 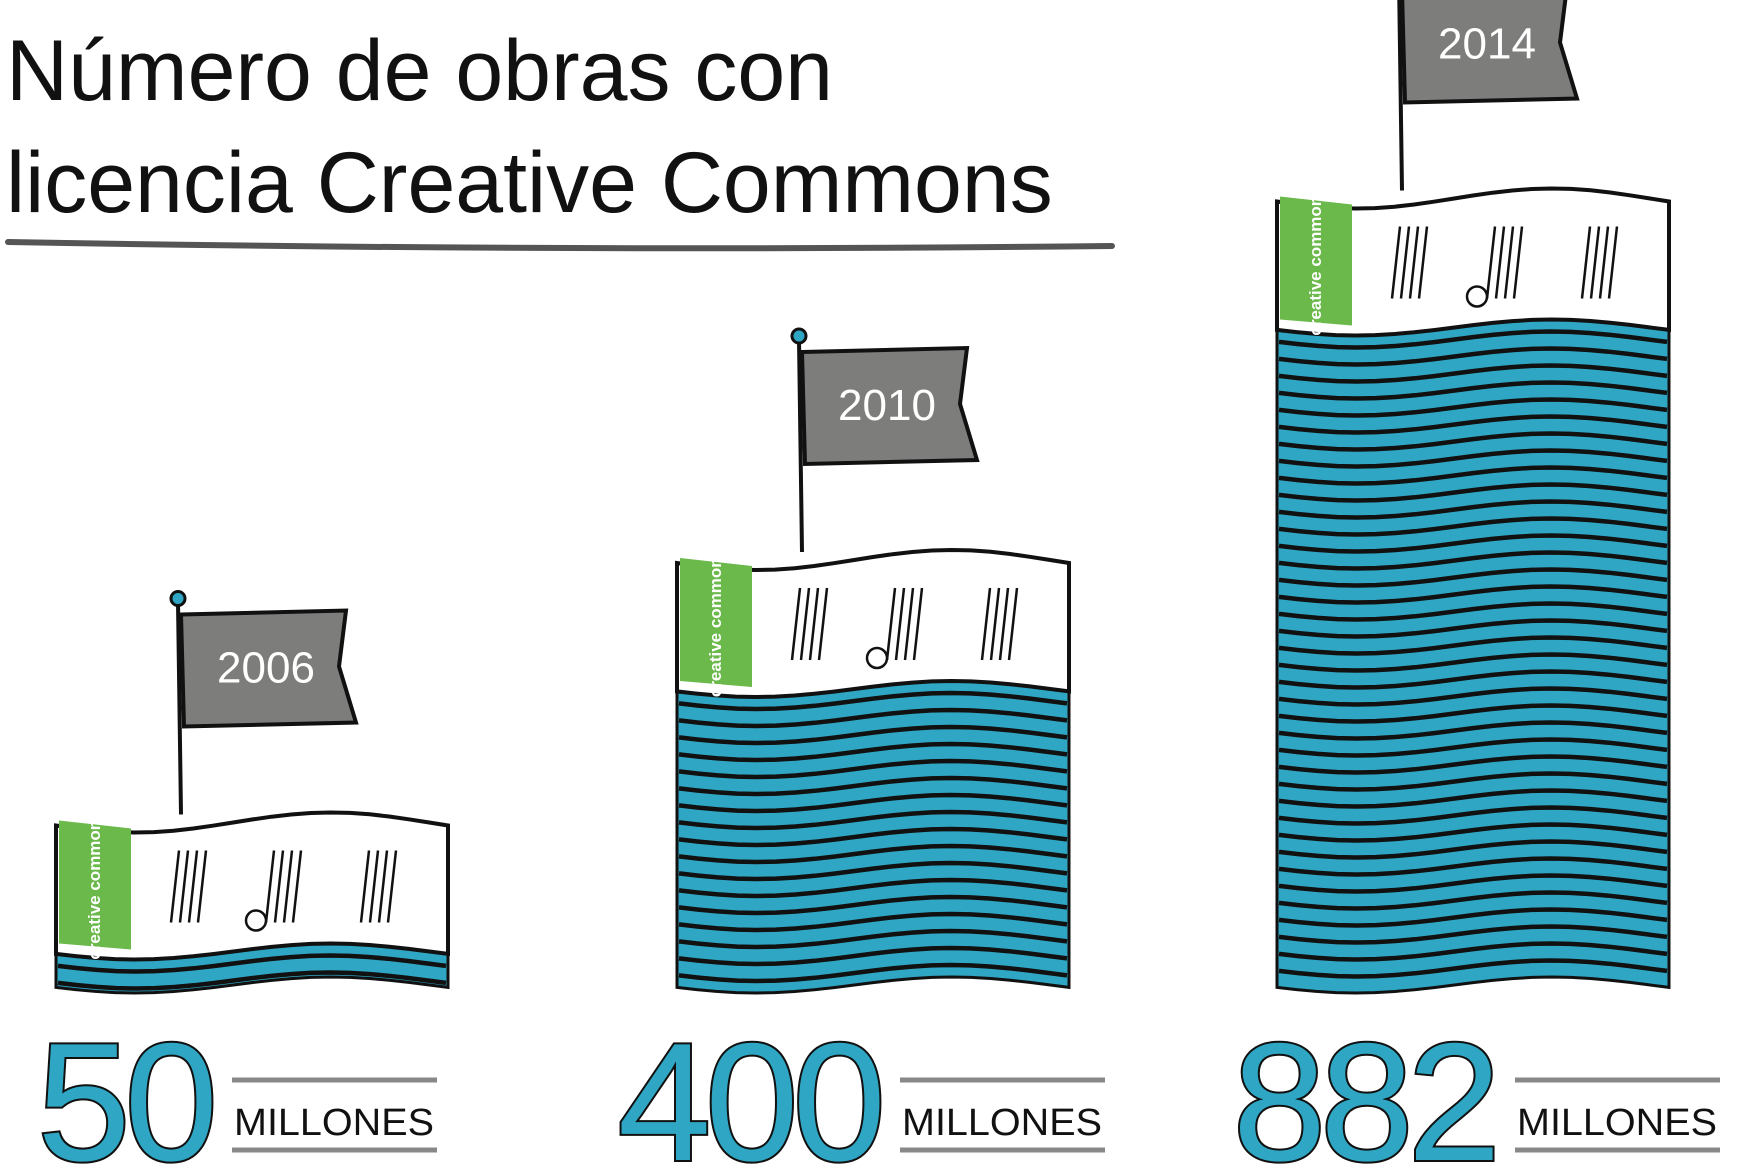 I want to click on value-label: 400, so click(x=749, y=1088).